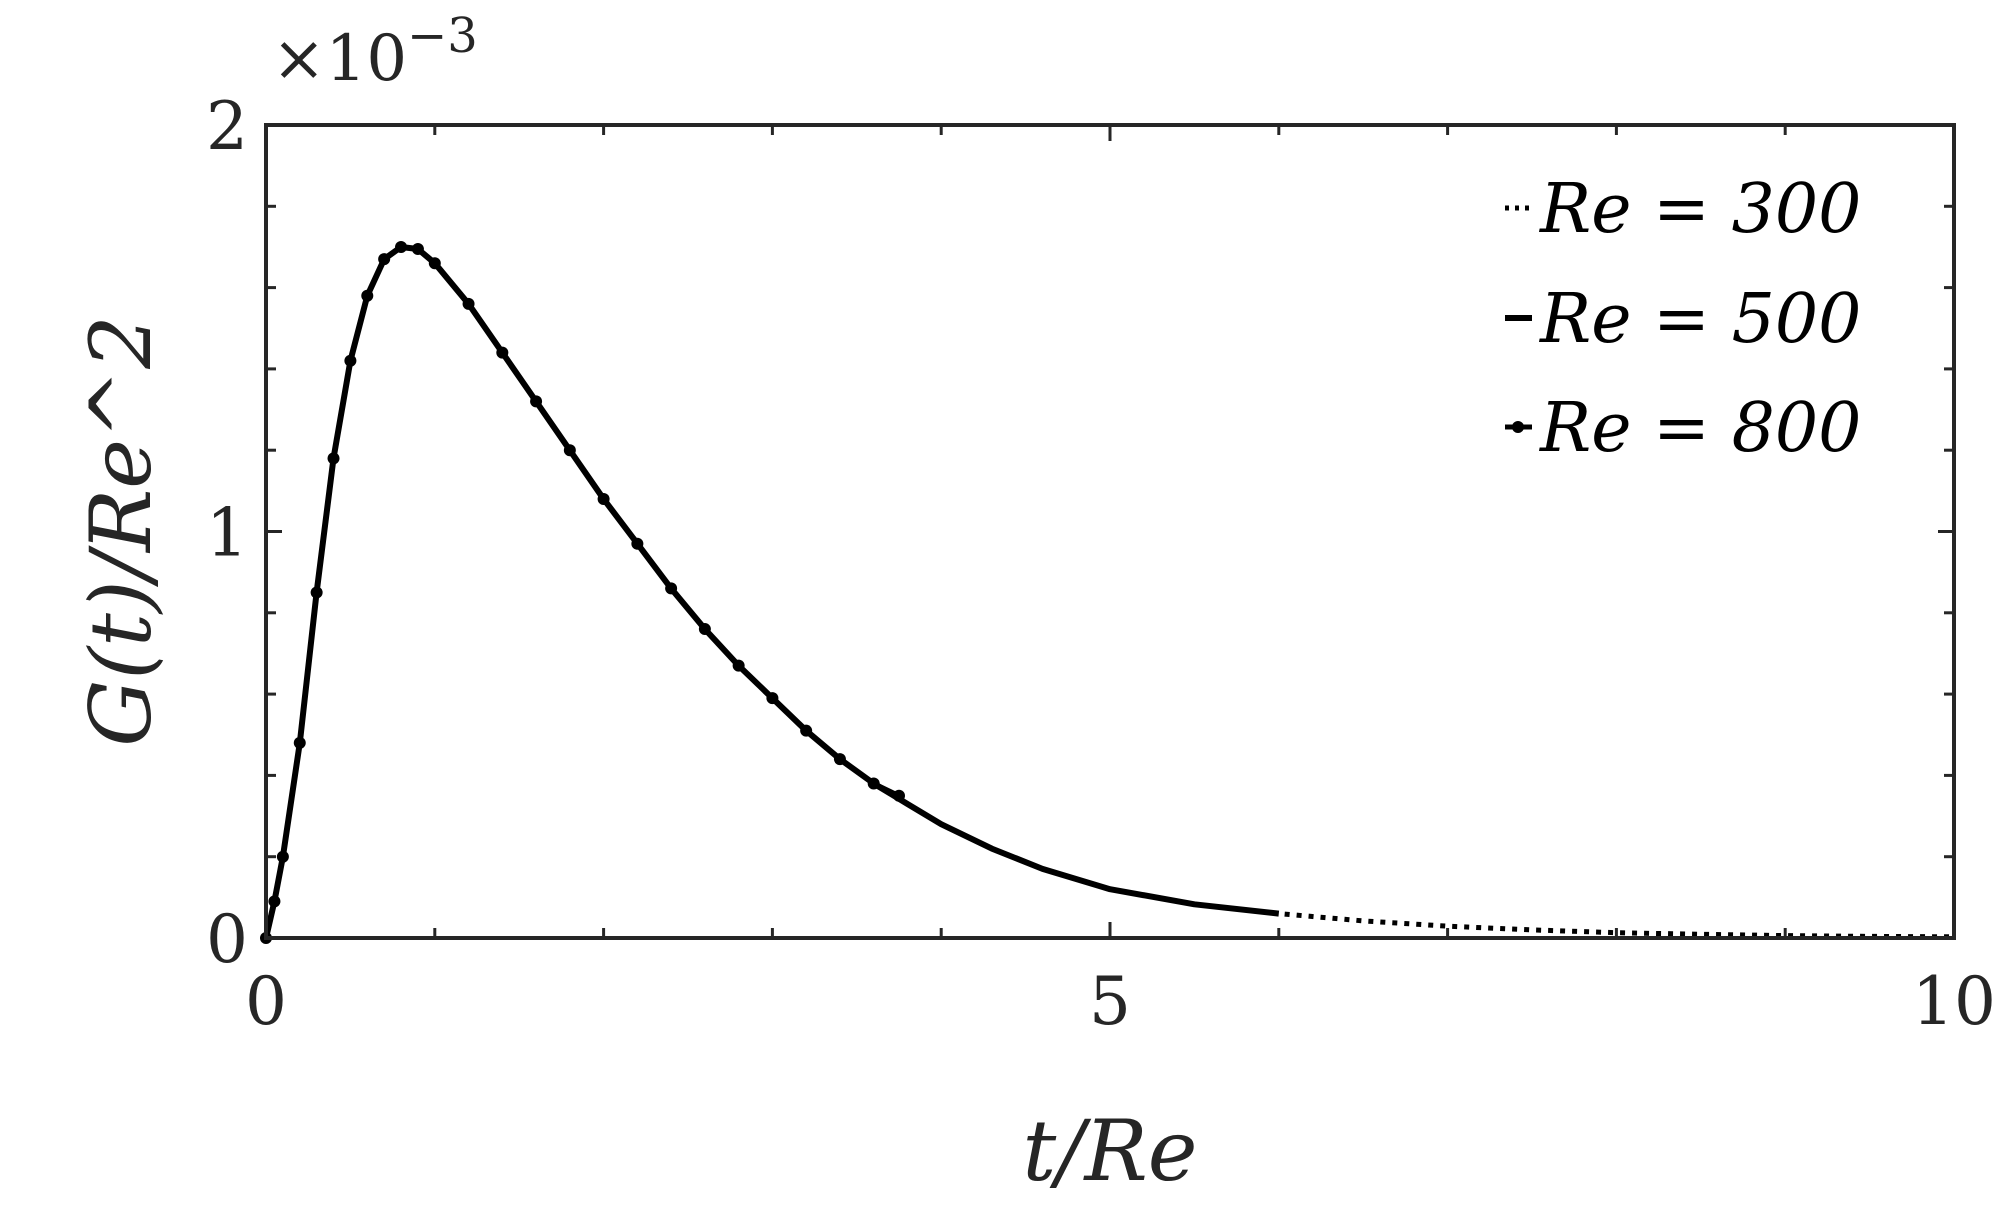 Image resolution: width=2000 pixels, height=1210 pixels. What do you see at coordinates (266, 1001) in the screenshot?
I see `x-tick-label: 0` at bounding box center [266, 1001].